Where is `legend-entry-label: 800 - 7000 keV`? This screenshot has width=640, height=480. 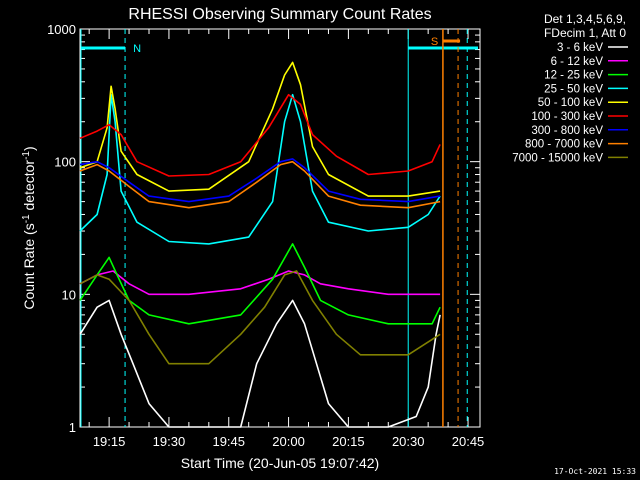
legend-entry-label: 800 - 7000 keV is located at coordinates (564, 145).